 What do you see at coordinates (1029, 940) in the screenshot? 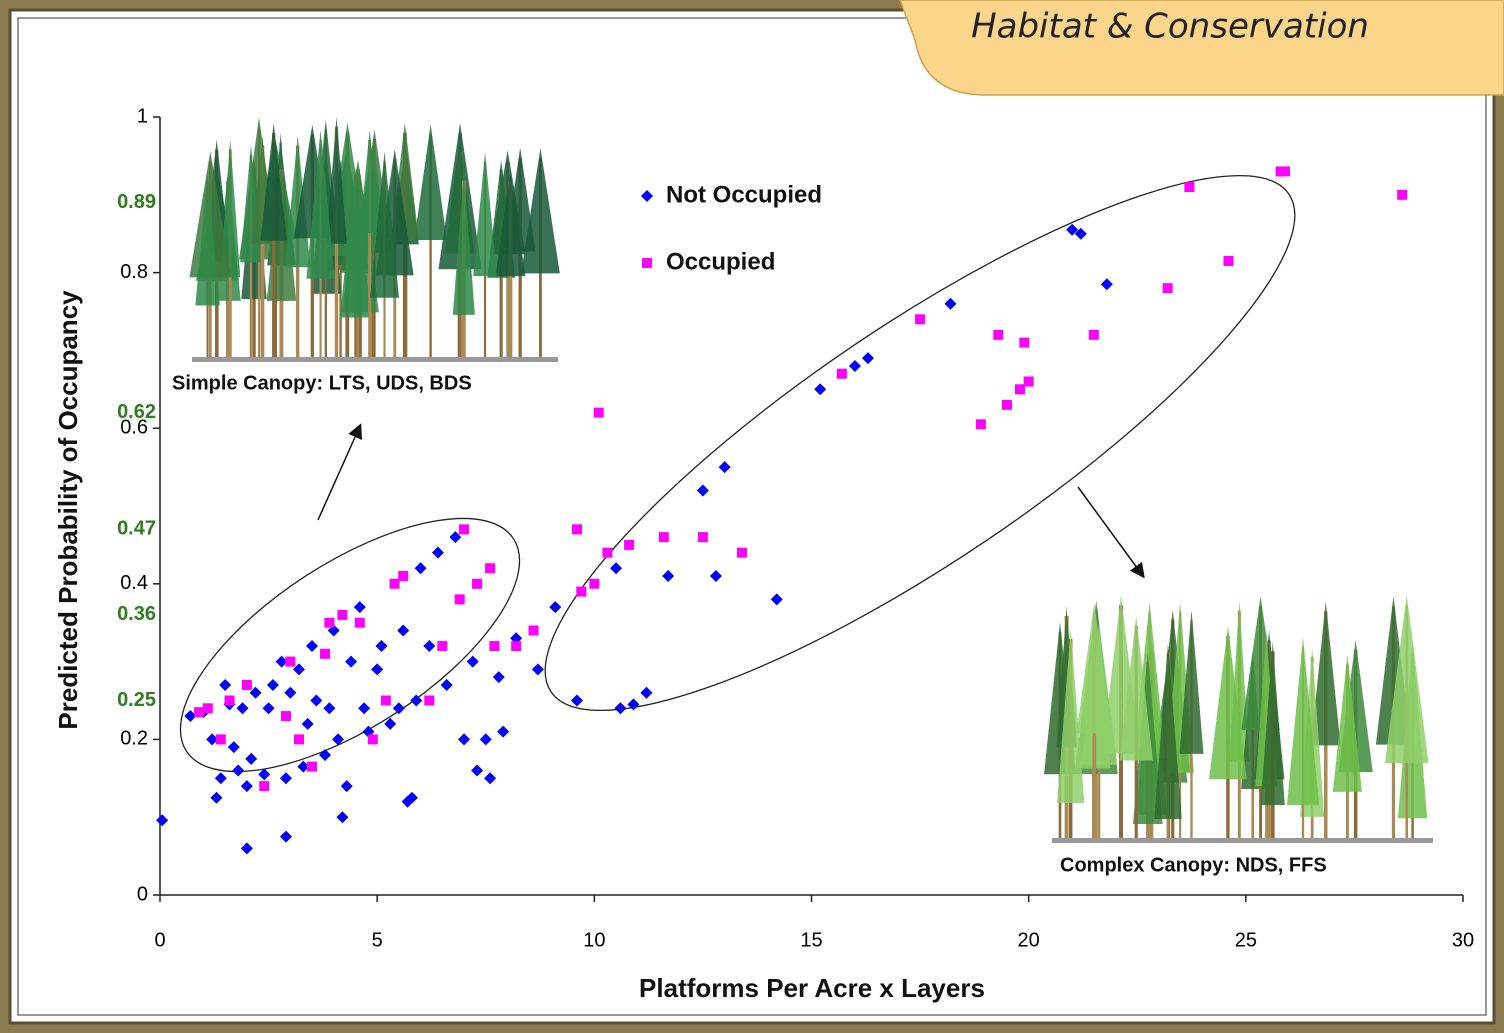
I see `x-tick-label: 20` at bounding box center [1029, 940].